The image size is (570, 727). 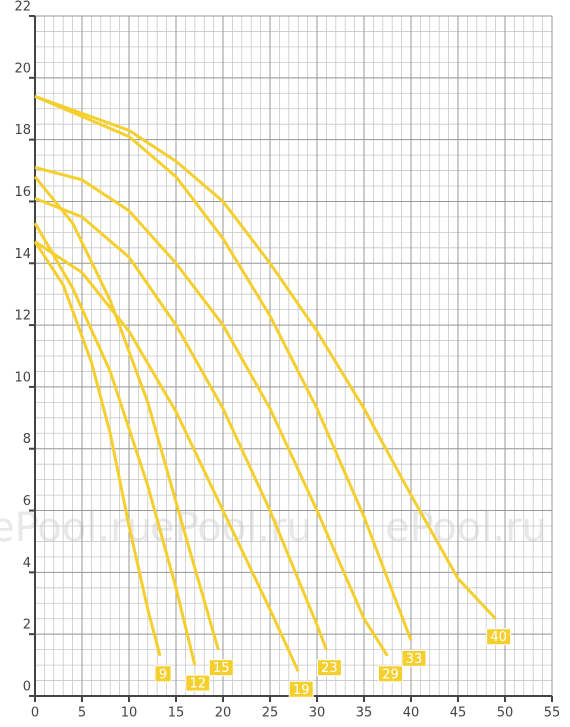 I want to click on legend-label: 33, so click(x=414, y=659).